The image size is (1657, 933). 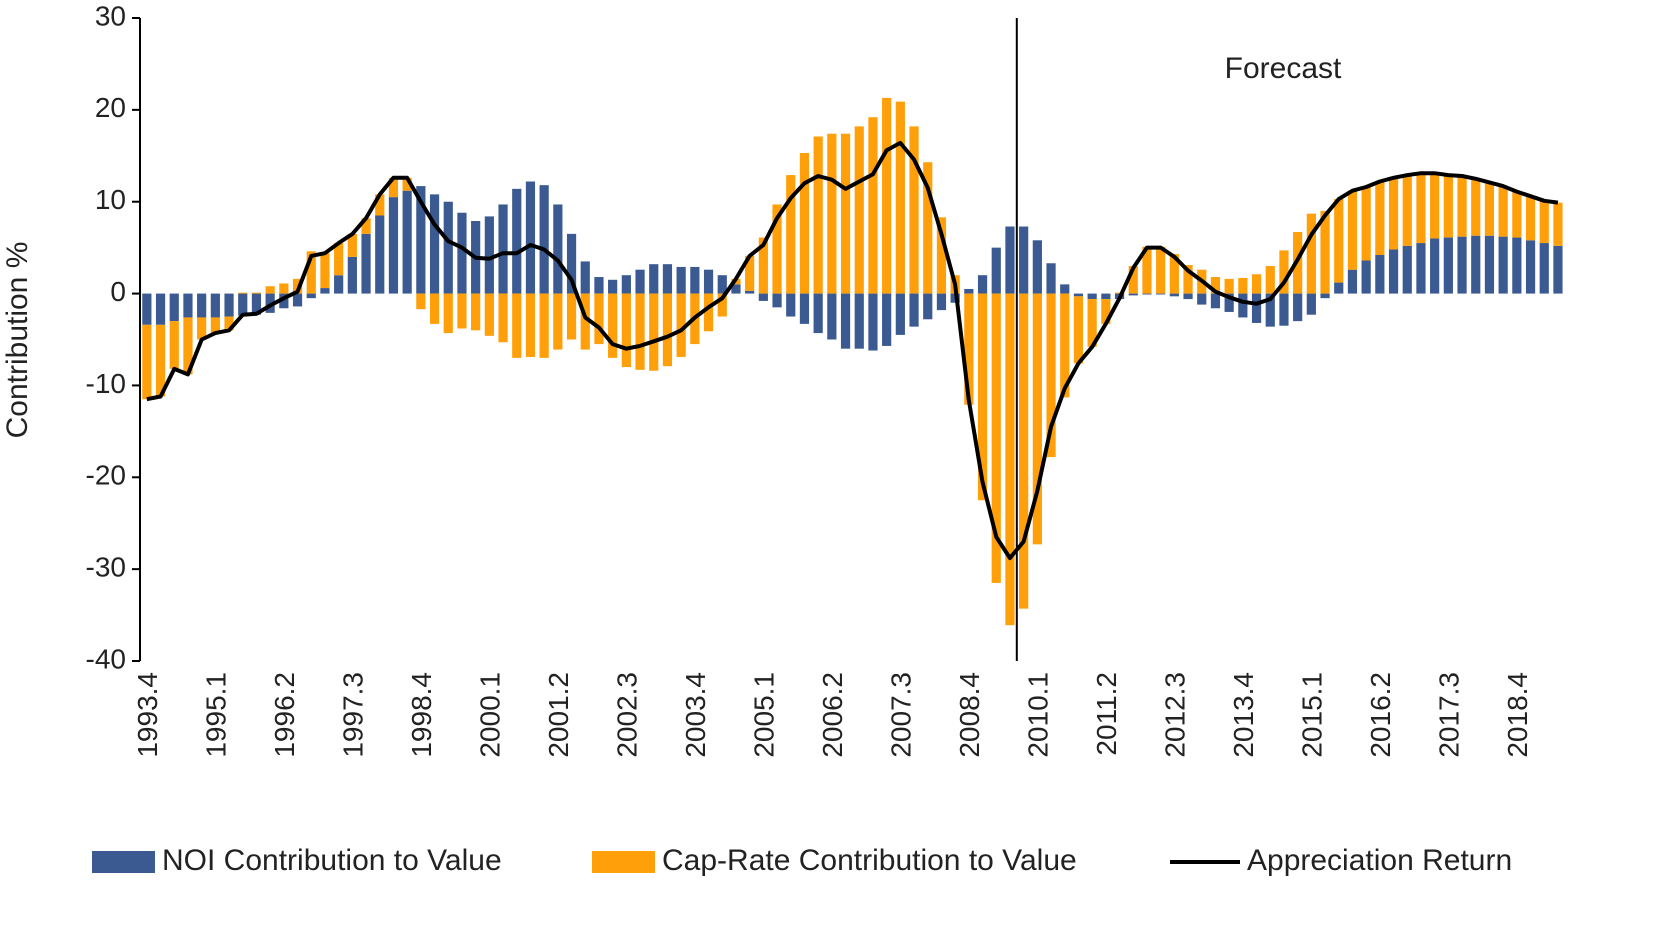 I want to click on x-tick-label: 2001.2, so click(x=558, y=715).